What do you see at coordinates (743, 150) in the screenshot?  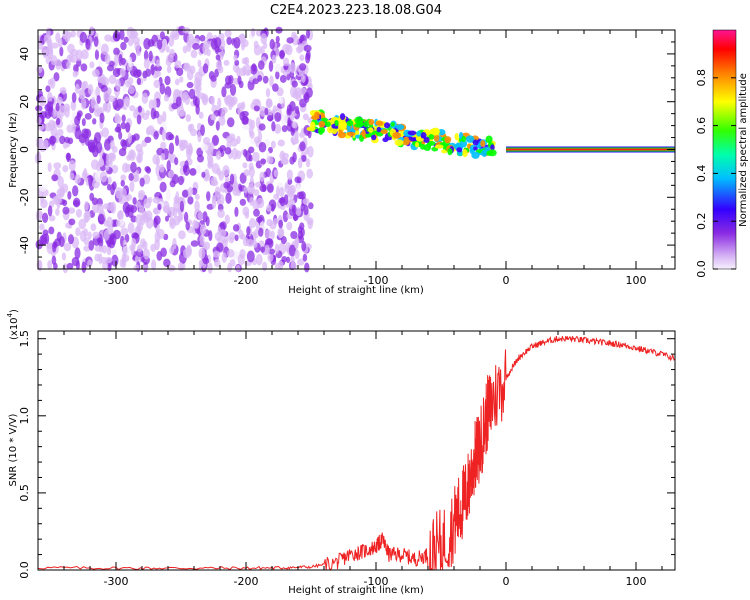 I see `colorbar-label: Normalized spectral amplitude` at bounding box center [743, 150].